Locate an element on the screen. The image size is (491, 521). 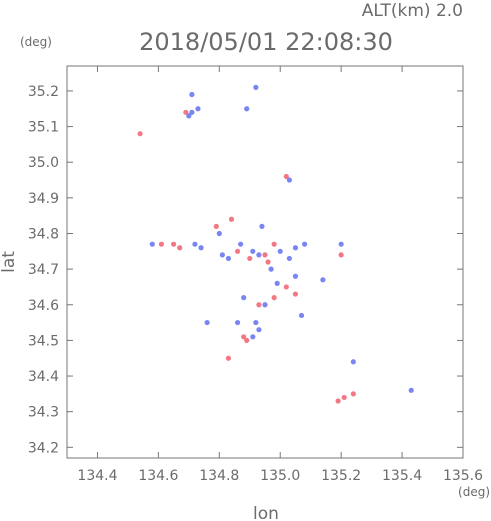
x-unit-label: (deg) is located at coordinates (474, 492).